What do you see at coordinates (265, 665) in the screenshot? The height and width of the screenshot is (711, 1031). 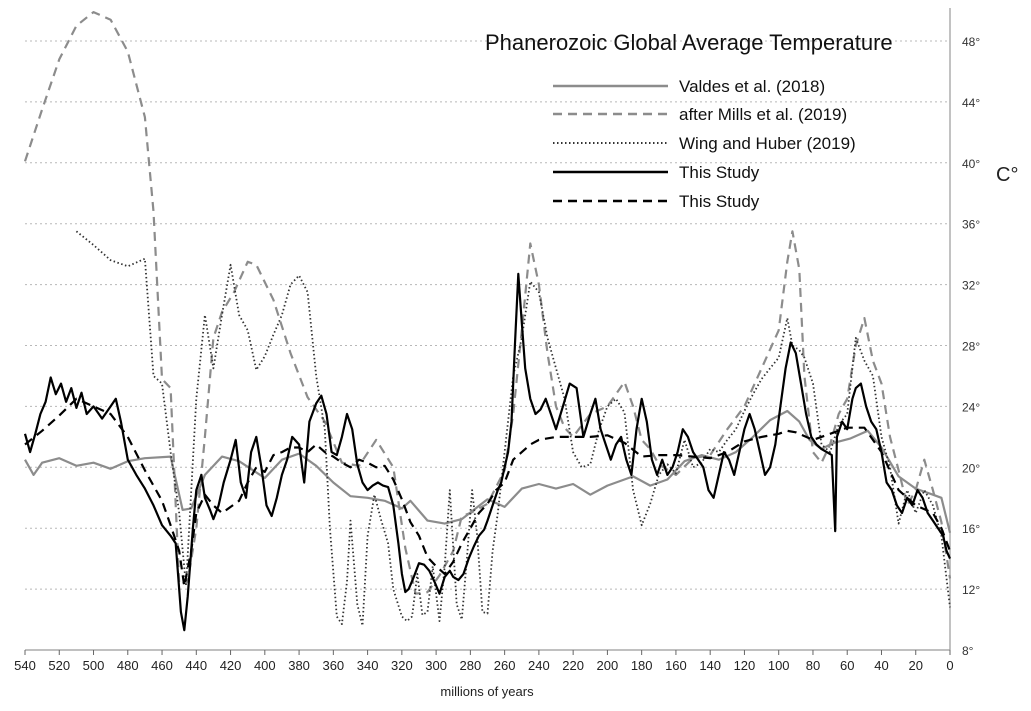 I see `x-tick-label-400: 400` at bounding box center [265, 665].